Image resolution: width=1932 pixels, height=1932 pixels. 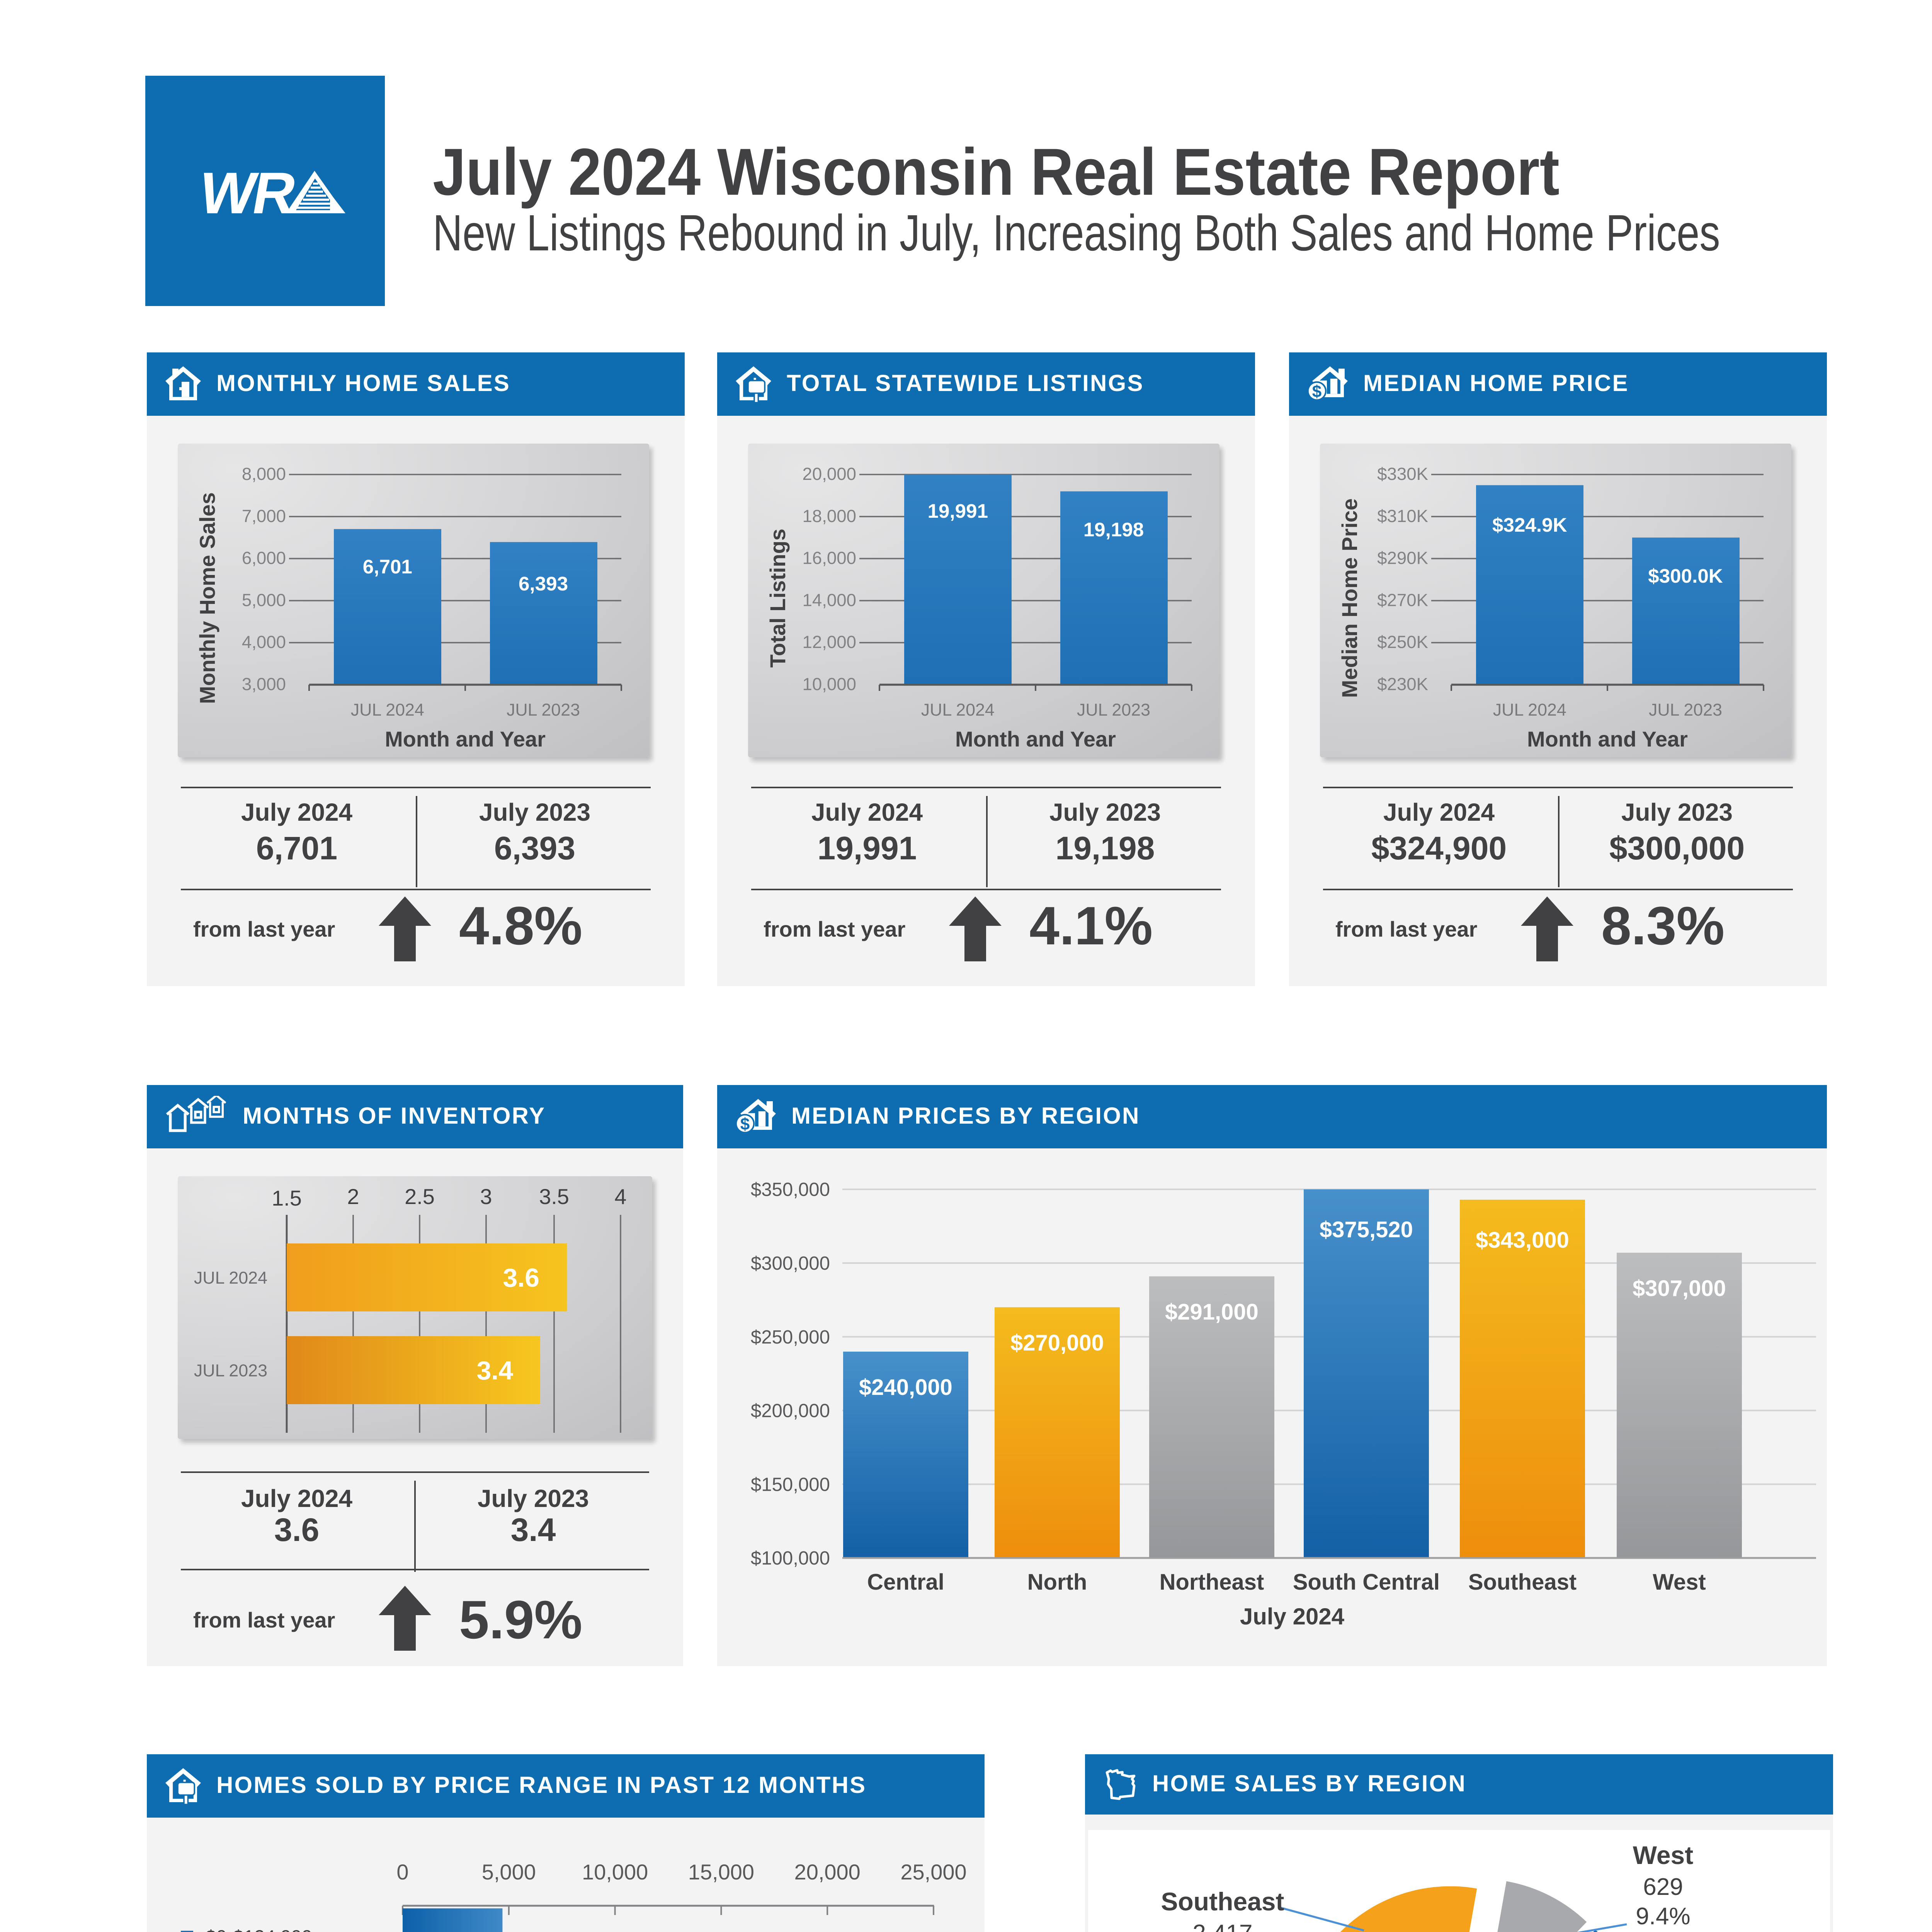 I want to click on svg-text: $240,000, so click(x=906, y=1386).